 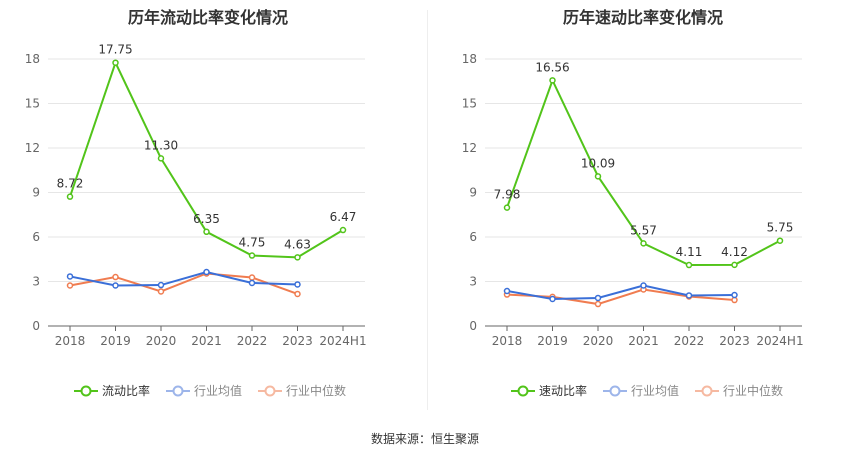 What do you see at coordinates (563, 391) in the screenshot?
I see `legend-label: 速动比率` at bounding box center [563, 391].